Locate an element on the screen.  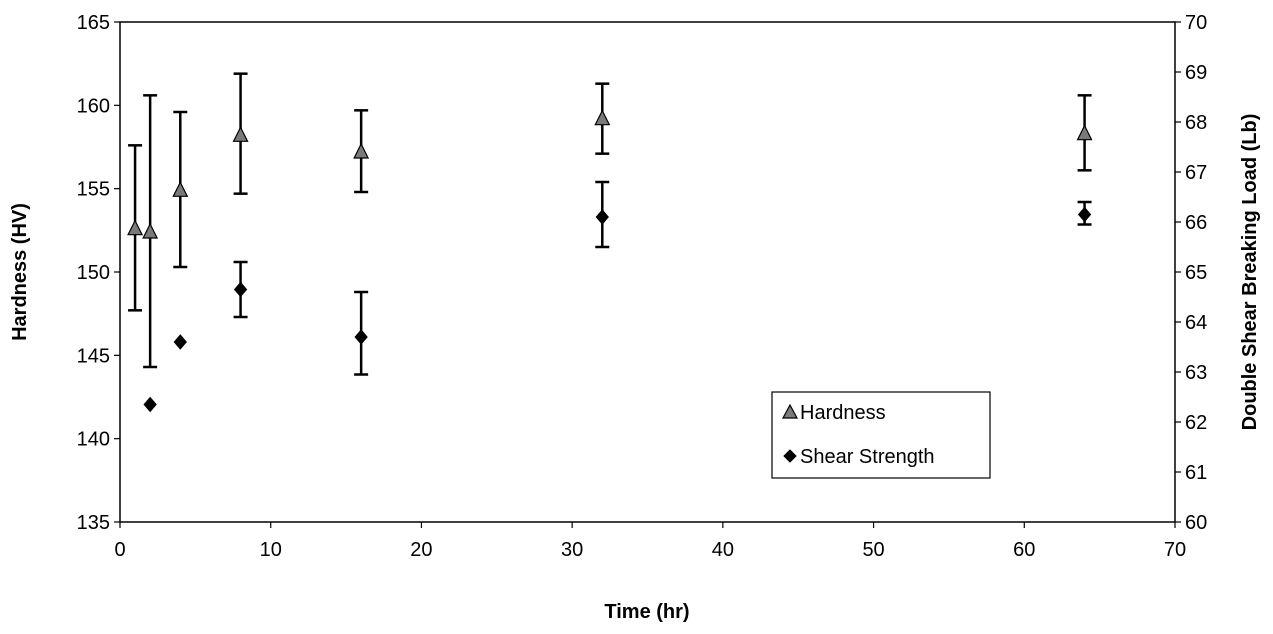
y2-tick-label: 66 is located at coordinates (1196, 223).